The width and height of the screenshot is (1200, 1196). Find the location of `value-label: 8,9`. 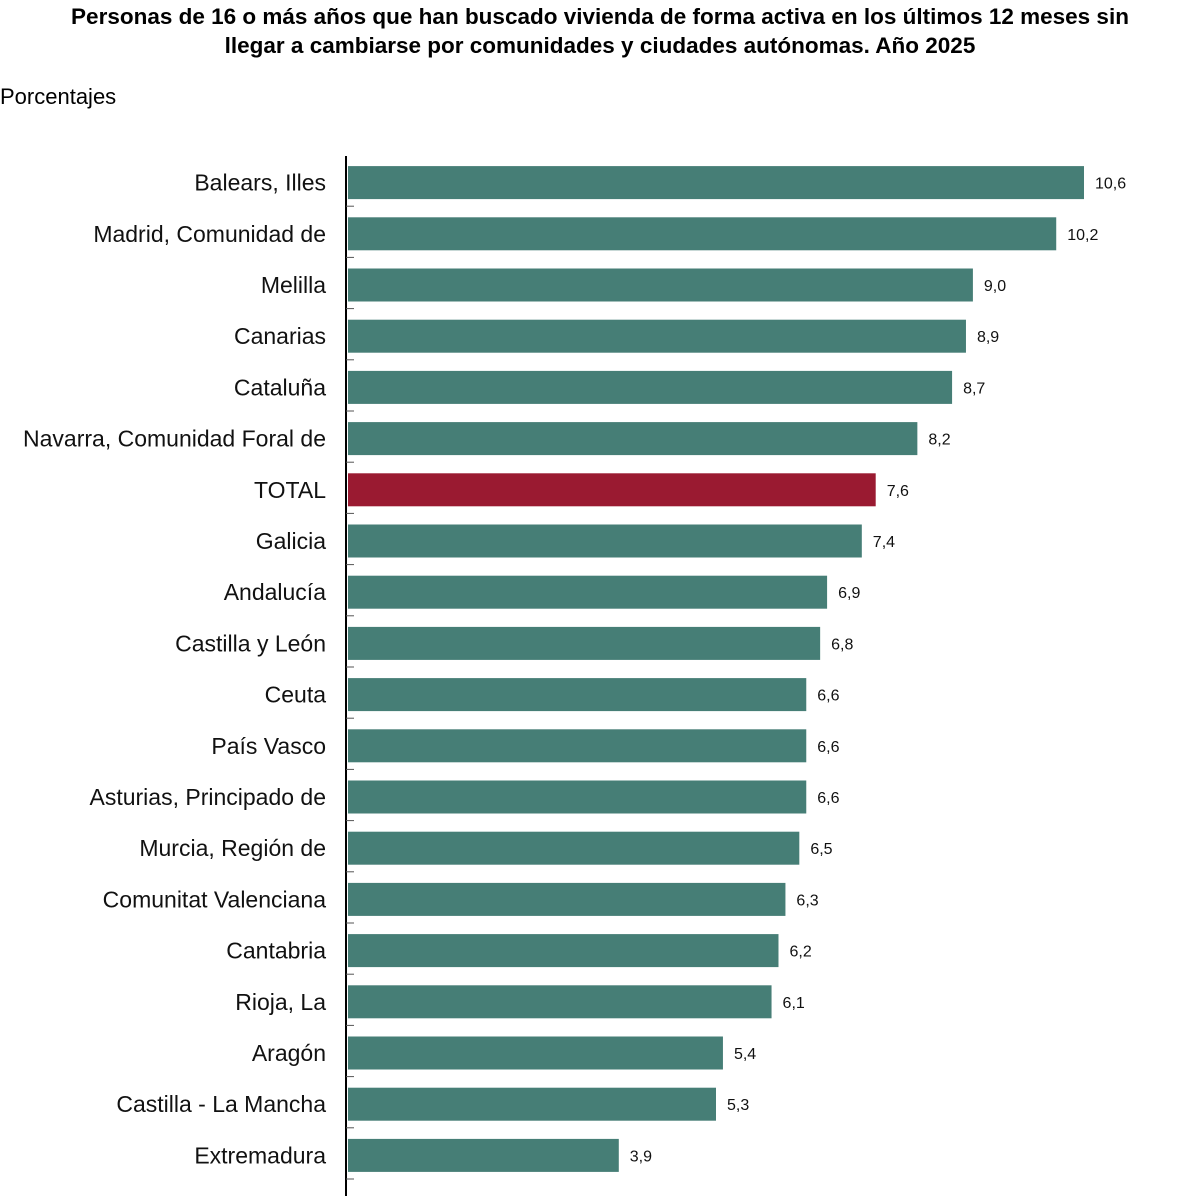

value-label: 8,9 is located at coordinates (988, 337).